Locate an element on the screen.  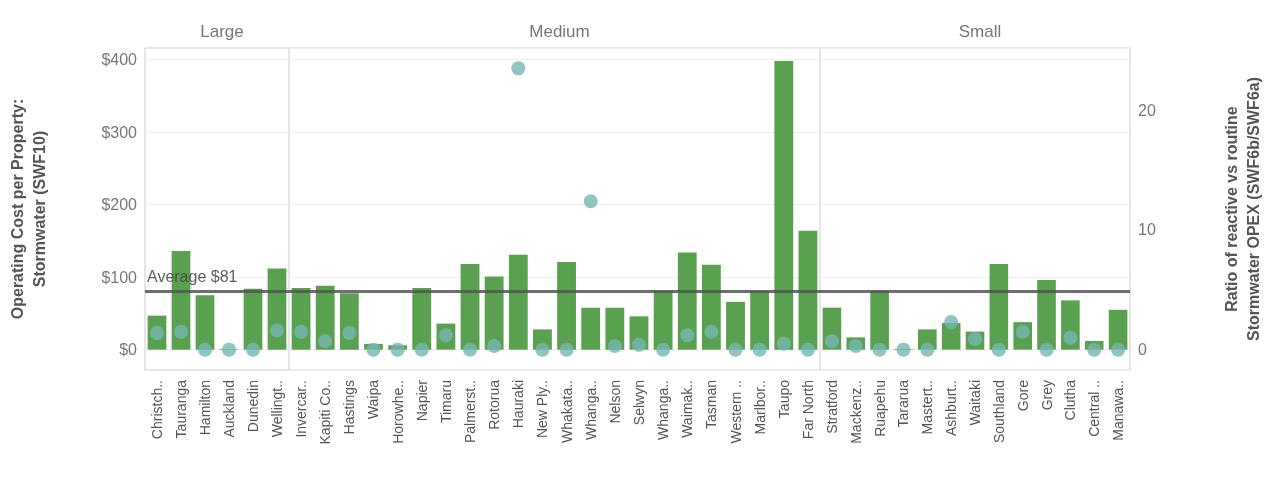
x-tick-label: Tauranga is located at coordinates (181, 409).